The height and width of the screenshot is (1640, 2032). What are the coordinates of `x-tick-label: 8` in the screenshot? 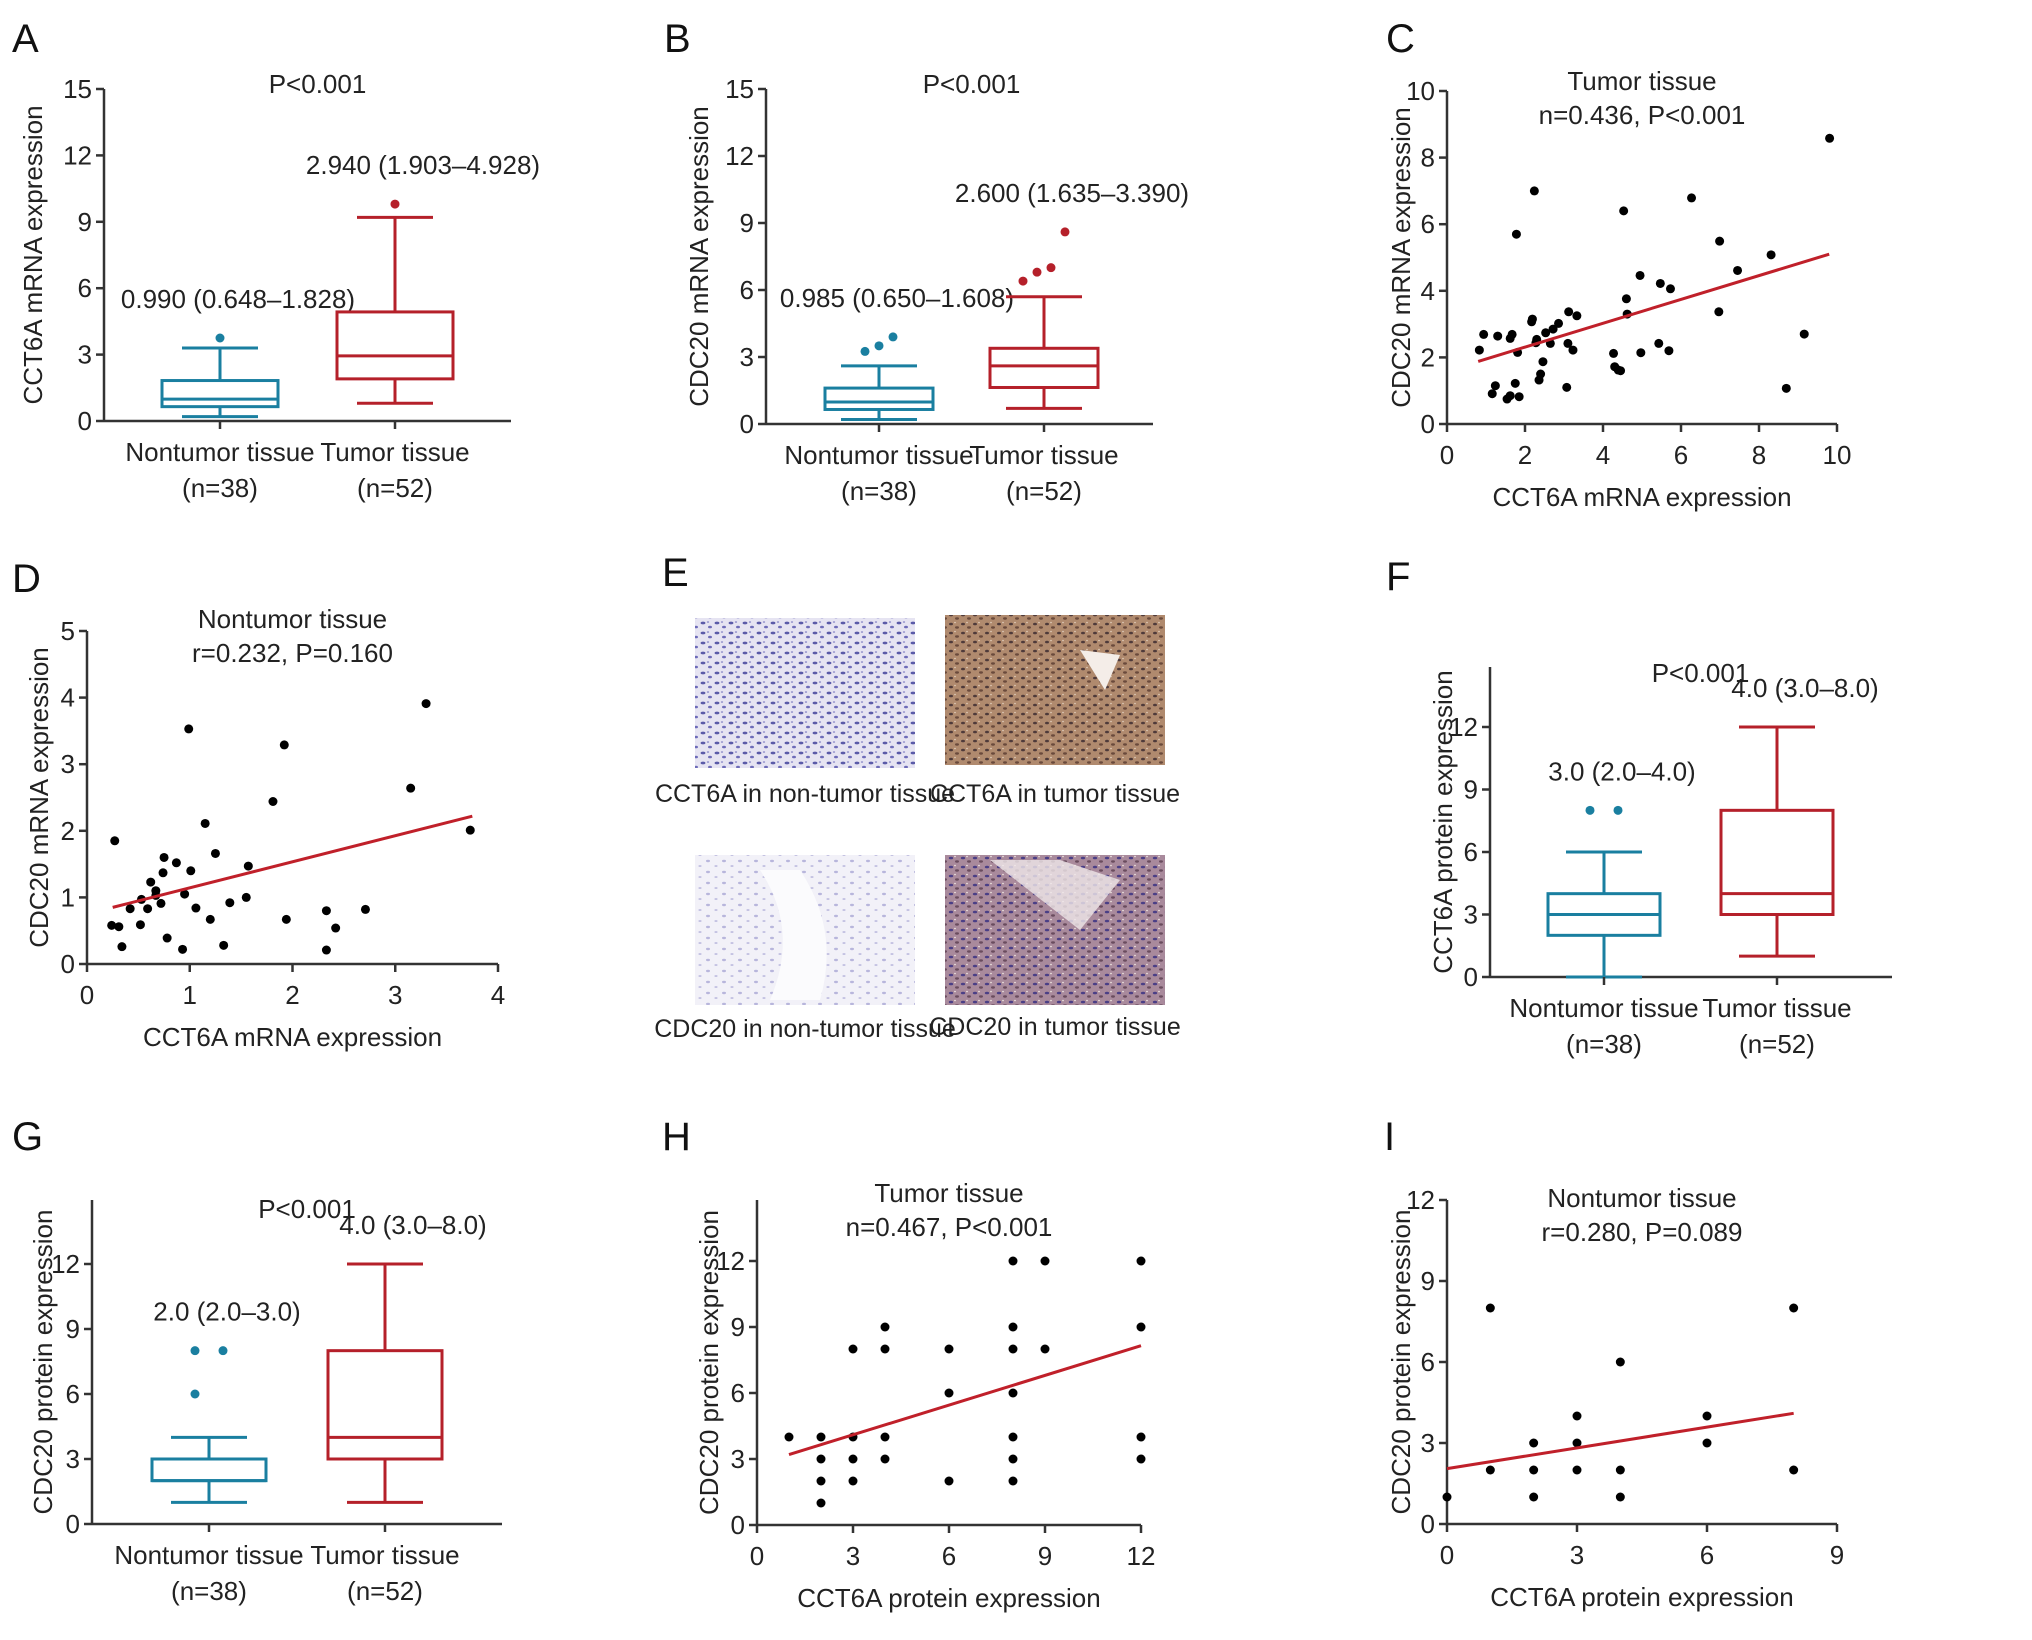 It's located at (1759, 455).